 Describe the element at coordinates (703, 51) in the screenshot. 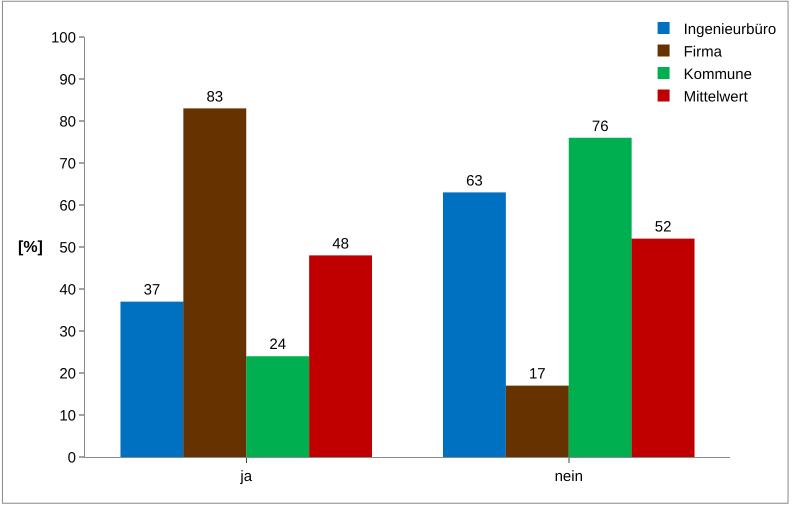

I see `legend-label: Firma` at that location.